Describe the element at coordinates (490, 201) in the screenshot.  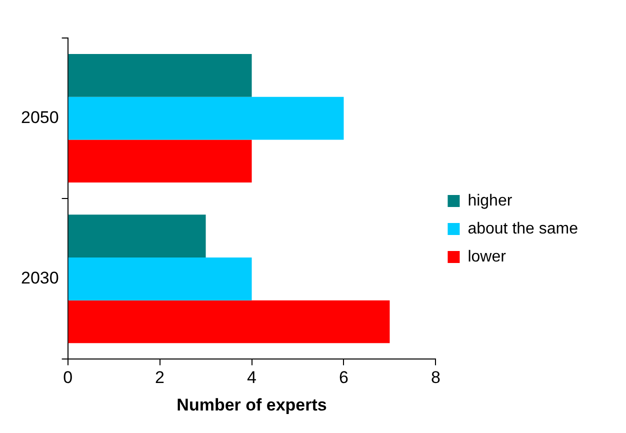
I see `legend-label: higher` at that location.